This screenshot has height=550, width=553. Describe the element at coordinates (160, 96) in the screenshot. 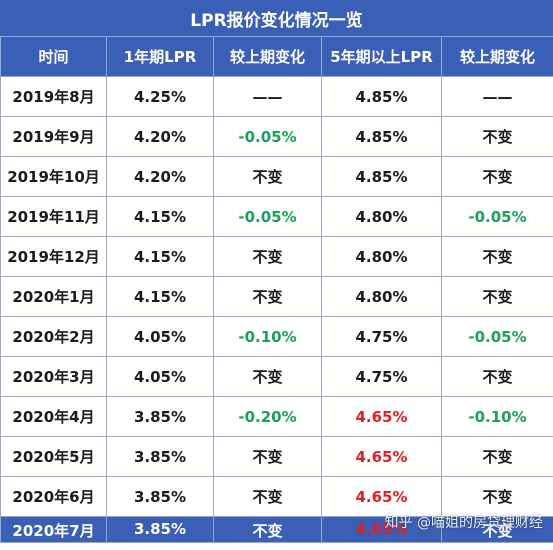

I see `cell-lpr-1y: 4.25%` at that location.